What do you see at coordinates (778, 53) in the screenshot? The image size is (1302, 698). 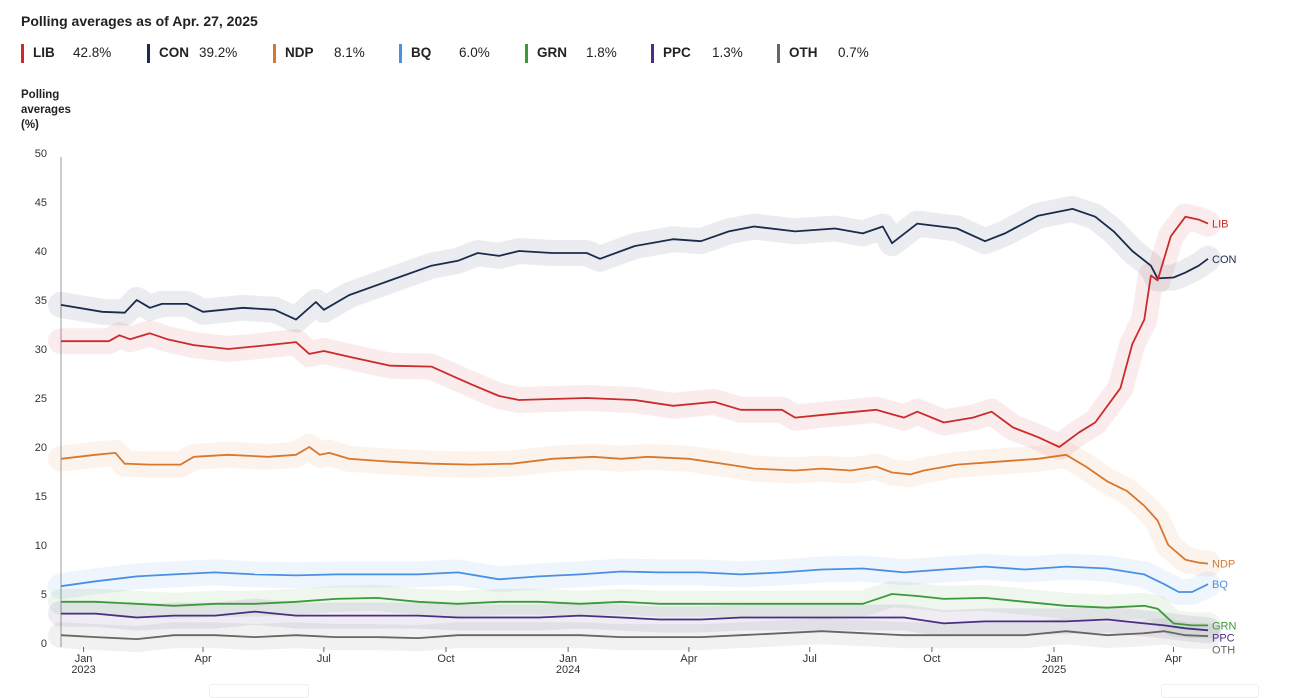 I see `legend-swatch-oth` at bounding box center [778, 53].